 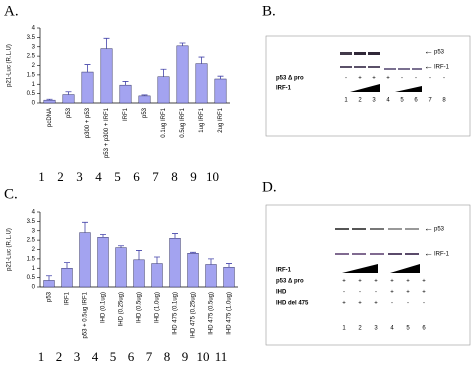 I want to click on lane-number: 7, so click(x=155, y=176).